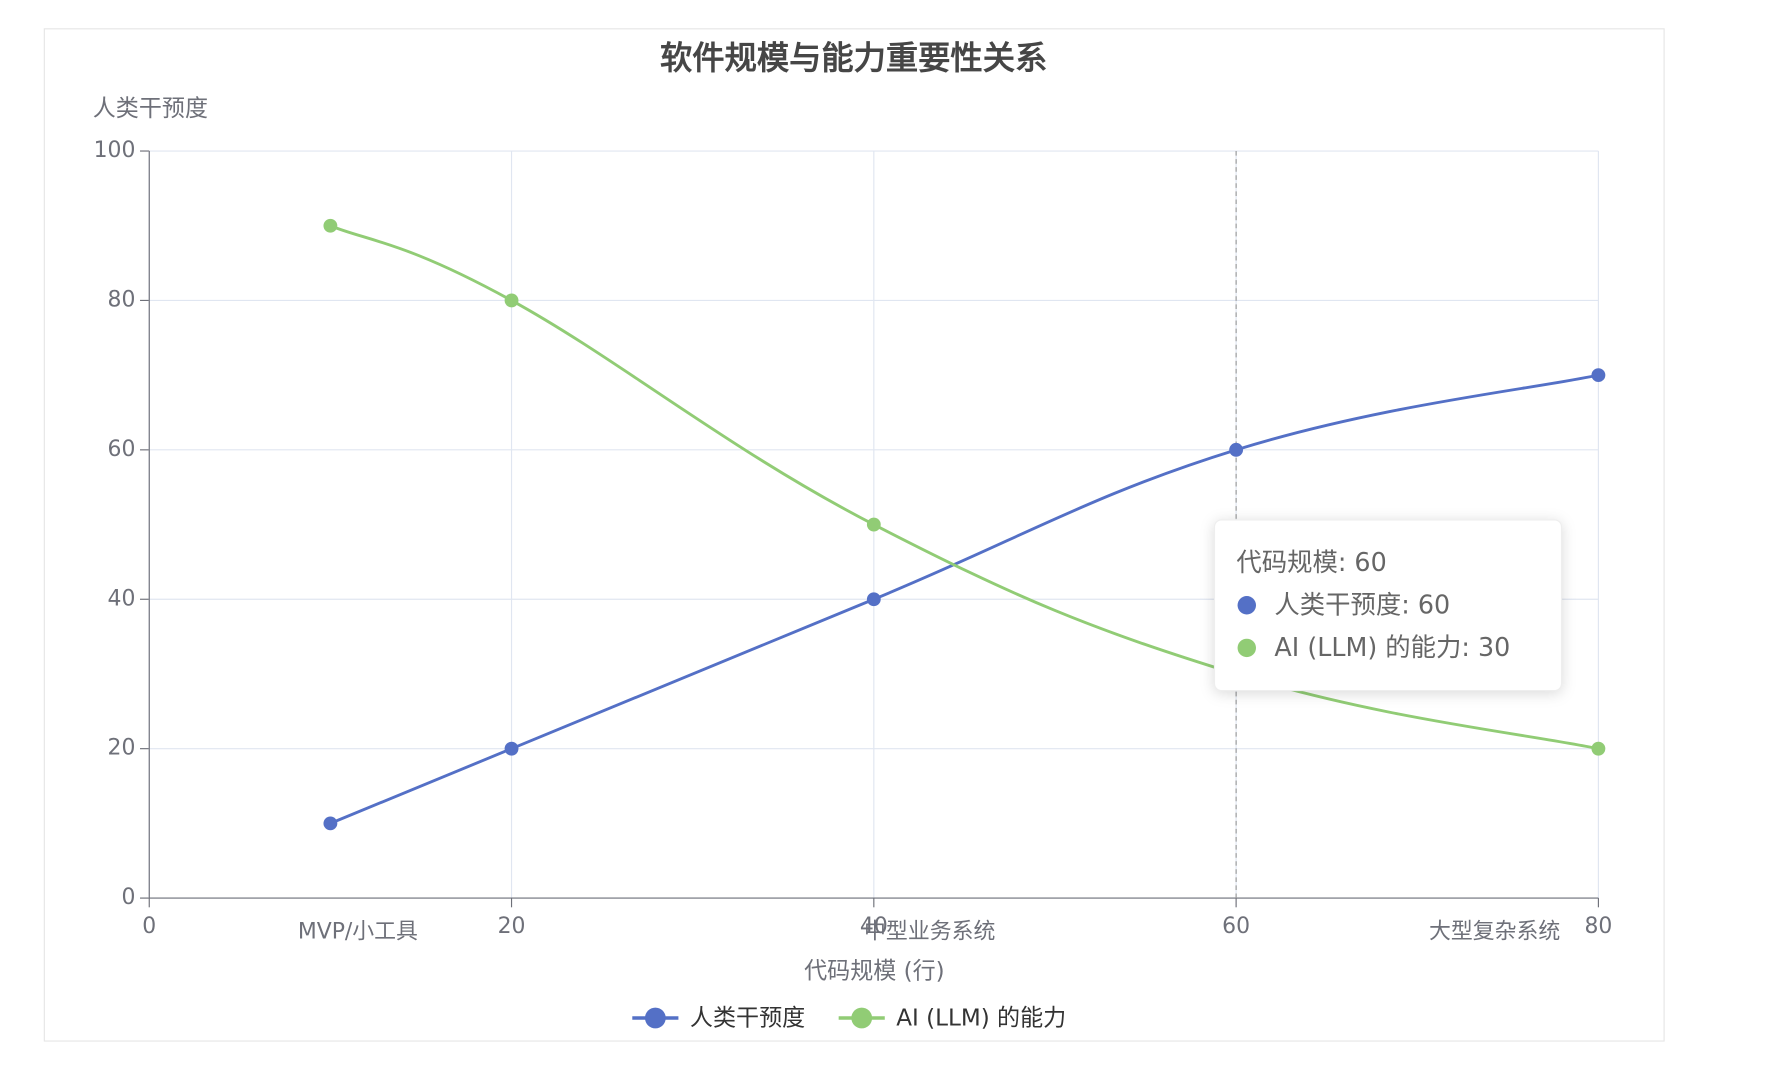 The width and height of the screenshot is (1788, 1086). What do you see at coordinates (1598, 926) in the screenshot?
I see `x-tick-label: 80` at bounding box center [1598, 926].